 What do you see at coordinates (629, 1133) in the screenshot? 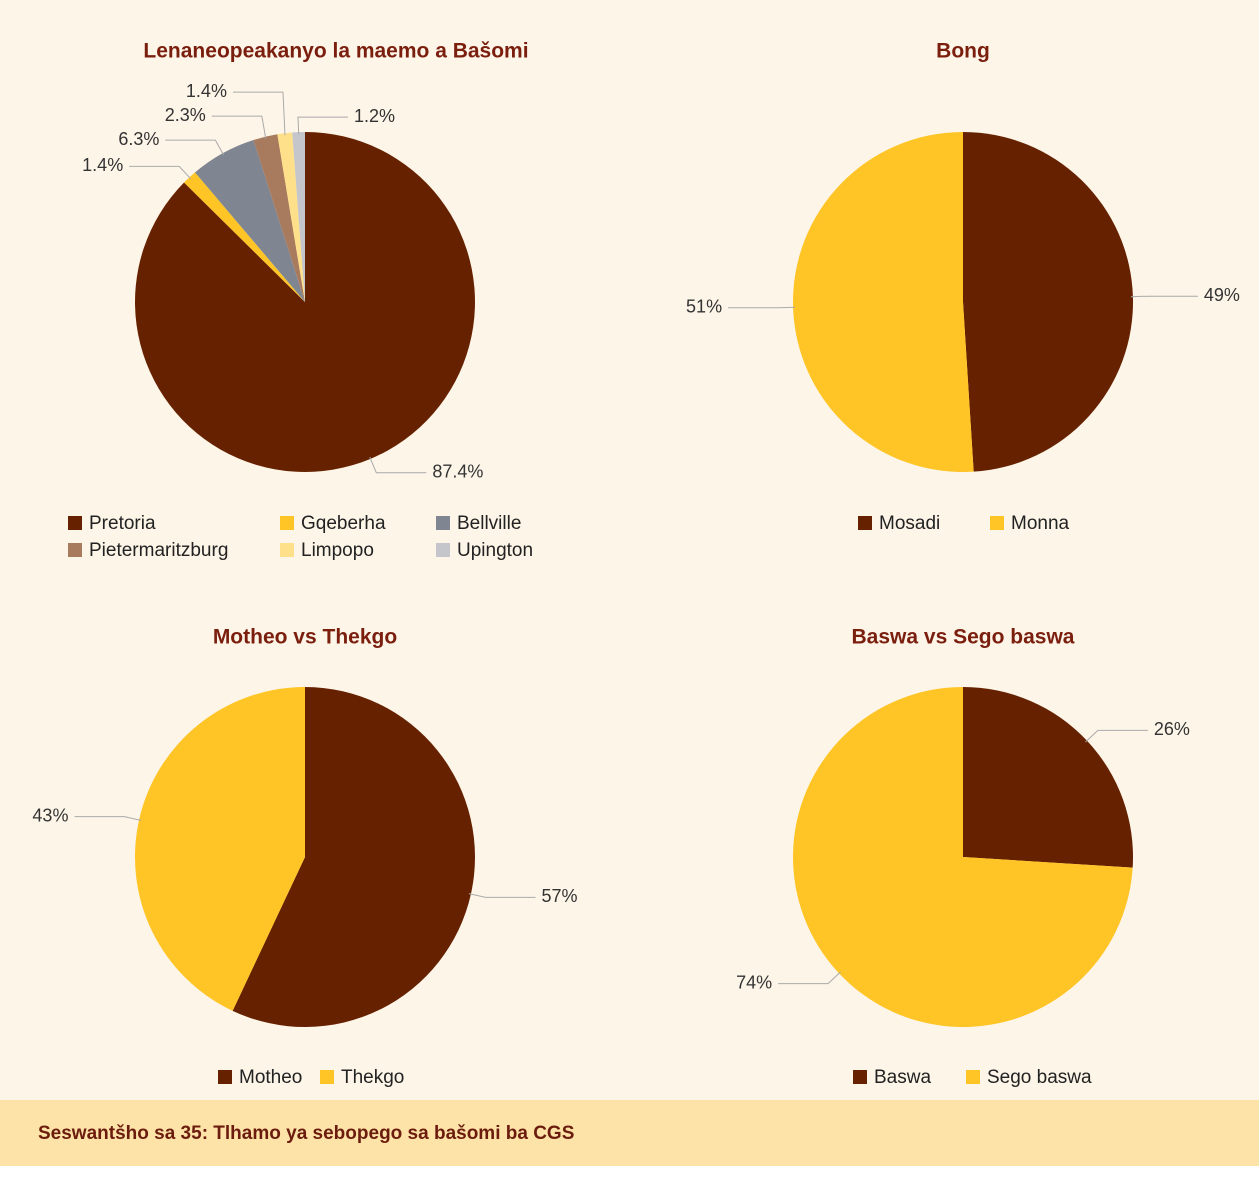
I see `caption-band` at bounding box center [629, 1133].